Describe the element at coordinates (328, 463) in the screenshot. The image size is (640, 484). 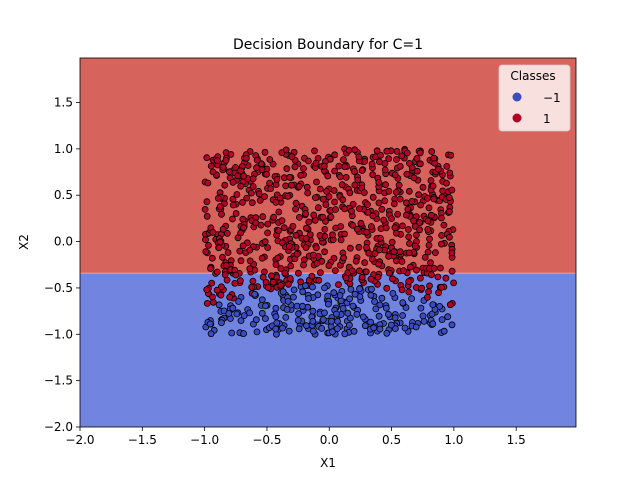
I see `x-axis-label: X1` at that location.